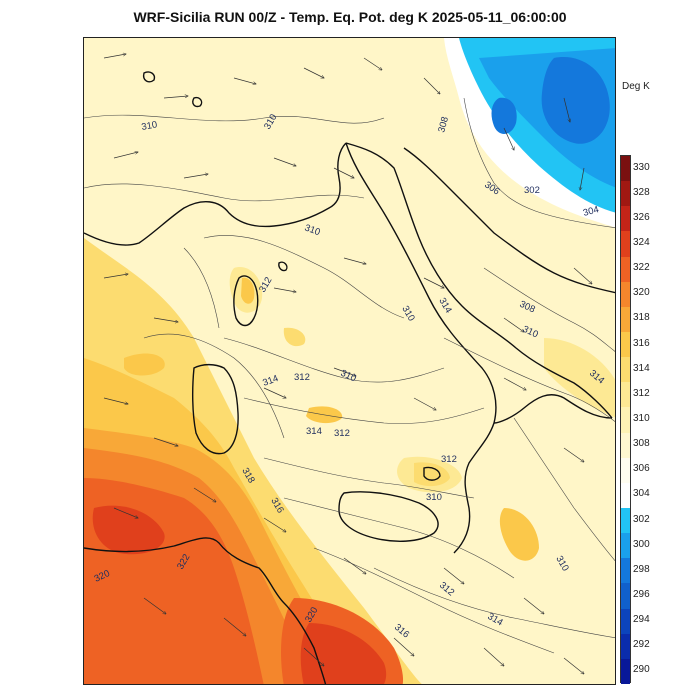 Image resolution: width=700 pixels, height=700 pixels. Describe the element at coordinates (529, 133) in the screenshot. I see `cold-region` at that location.